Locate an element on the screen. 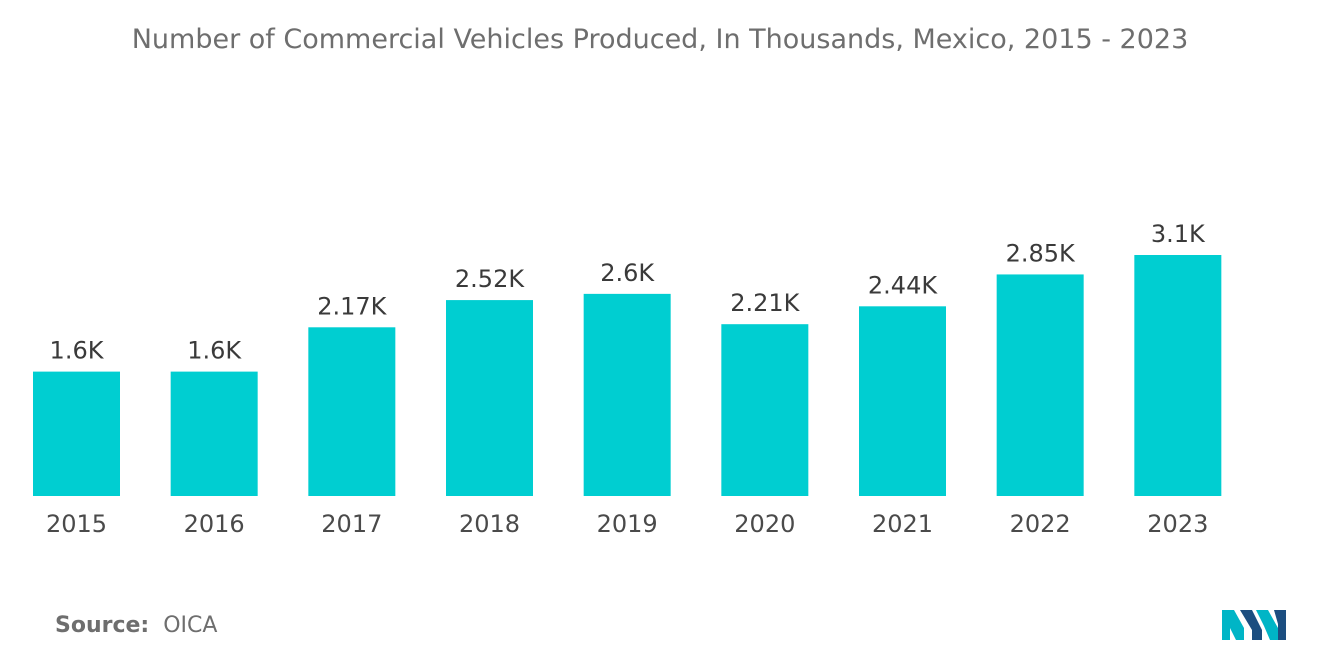  x-tick-label-2022: 2022 is located at coordinates (1040, 524).